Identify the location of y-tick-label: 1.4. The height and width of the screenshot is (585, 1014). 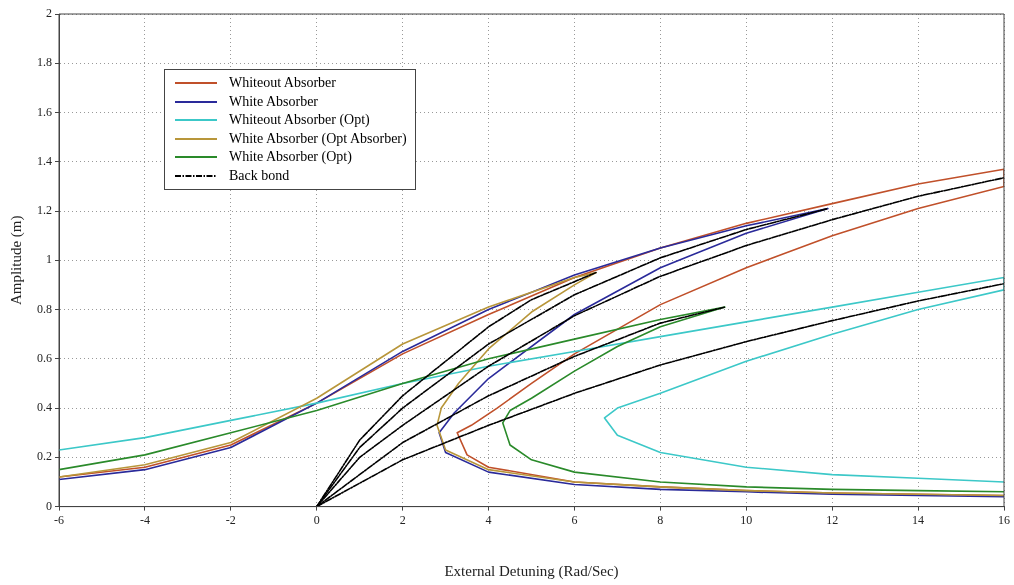
(44, 160).